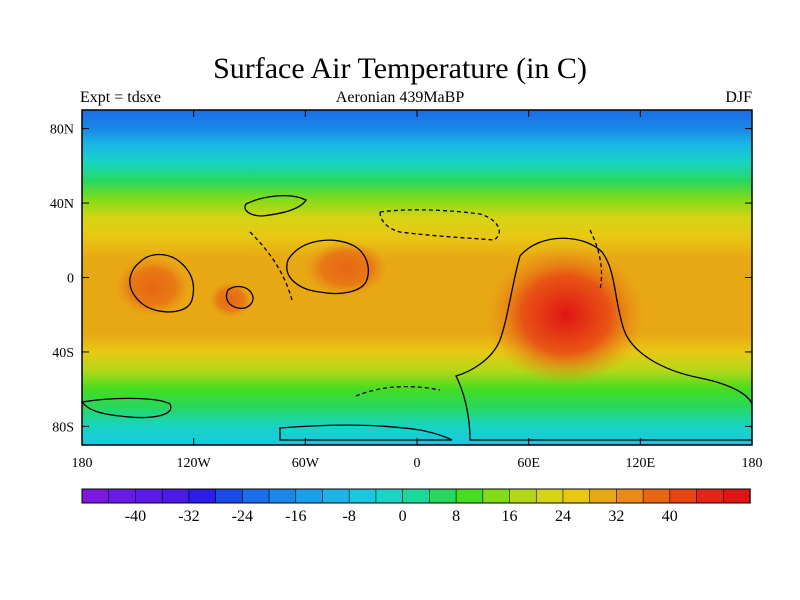  What do you see at coordinates (528, 463) in the screenshot?
I see `x-tick-label: 60E` at bounding box center [528, 463].